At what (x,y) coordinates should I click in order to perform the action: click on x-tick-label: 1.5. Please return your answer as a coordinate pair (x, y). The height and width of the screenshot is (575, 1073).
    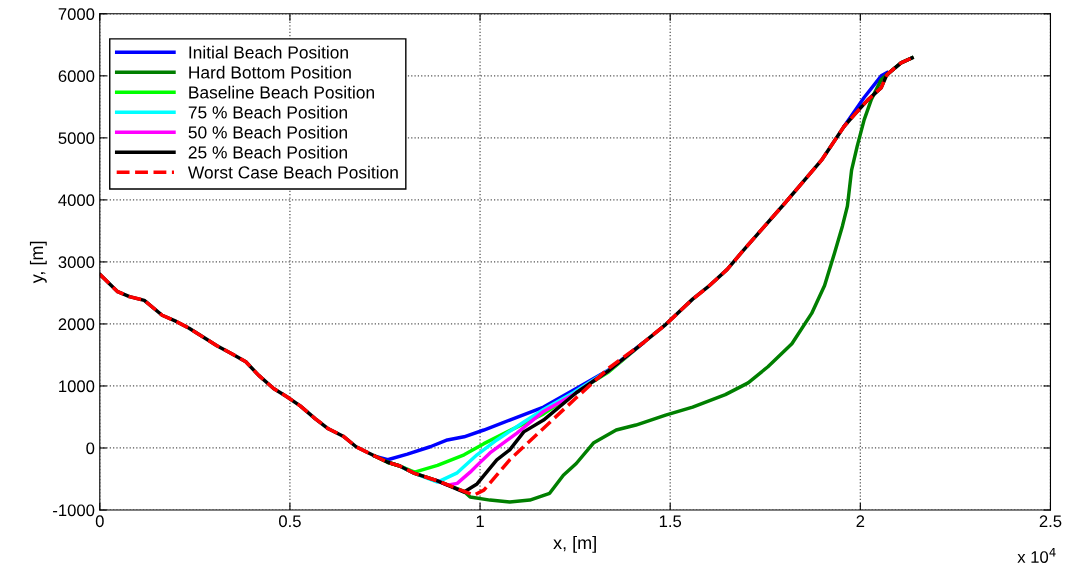
    Looking at the image, I should click on (670, 521).